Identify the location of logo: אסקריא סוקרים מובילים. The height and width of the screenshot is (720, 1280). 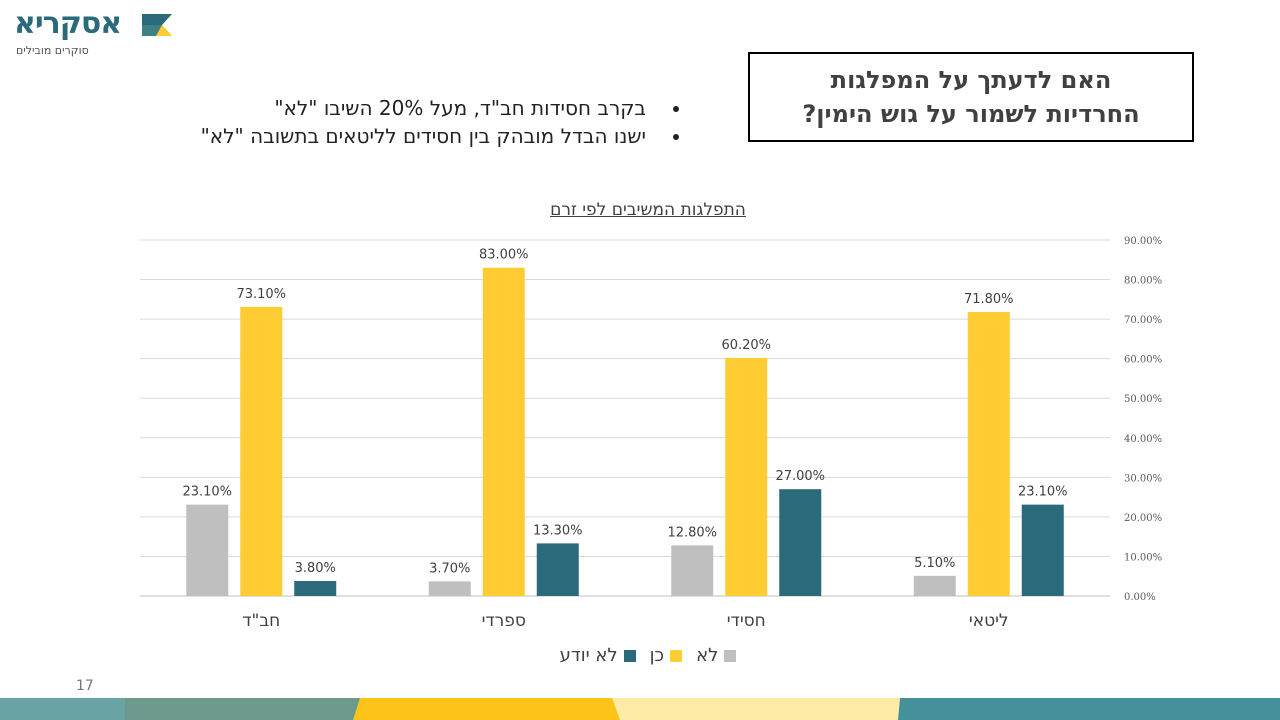
(99, 34).